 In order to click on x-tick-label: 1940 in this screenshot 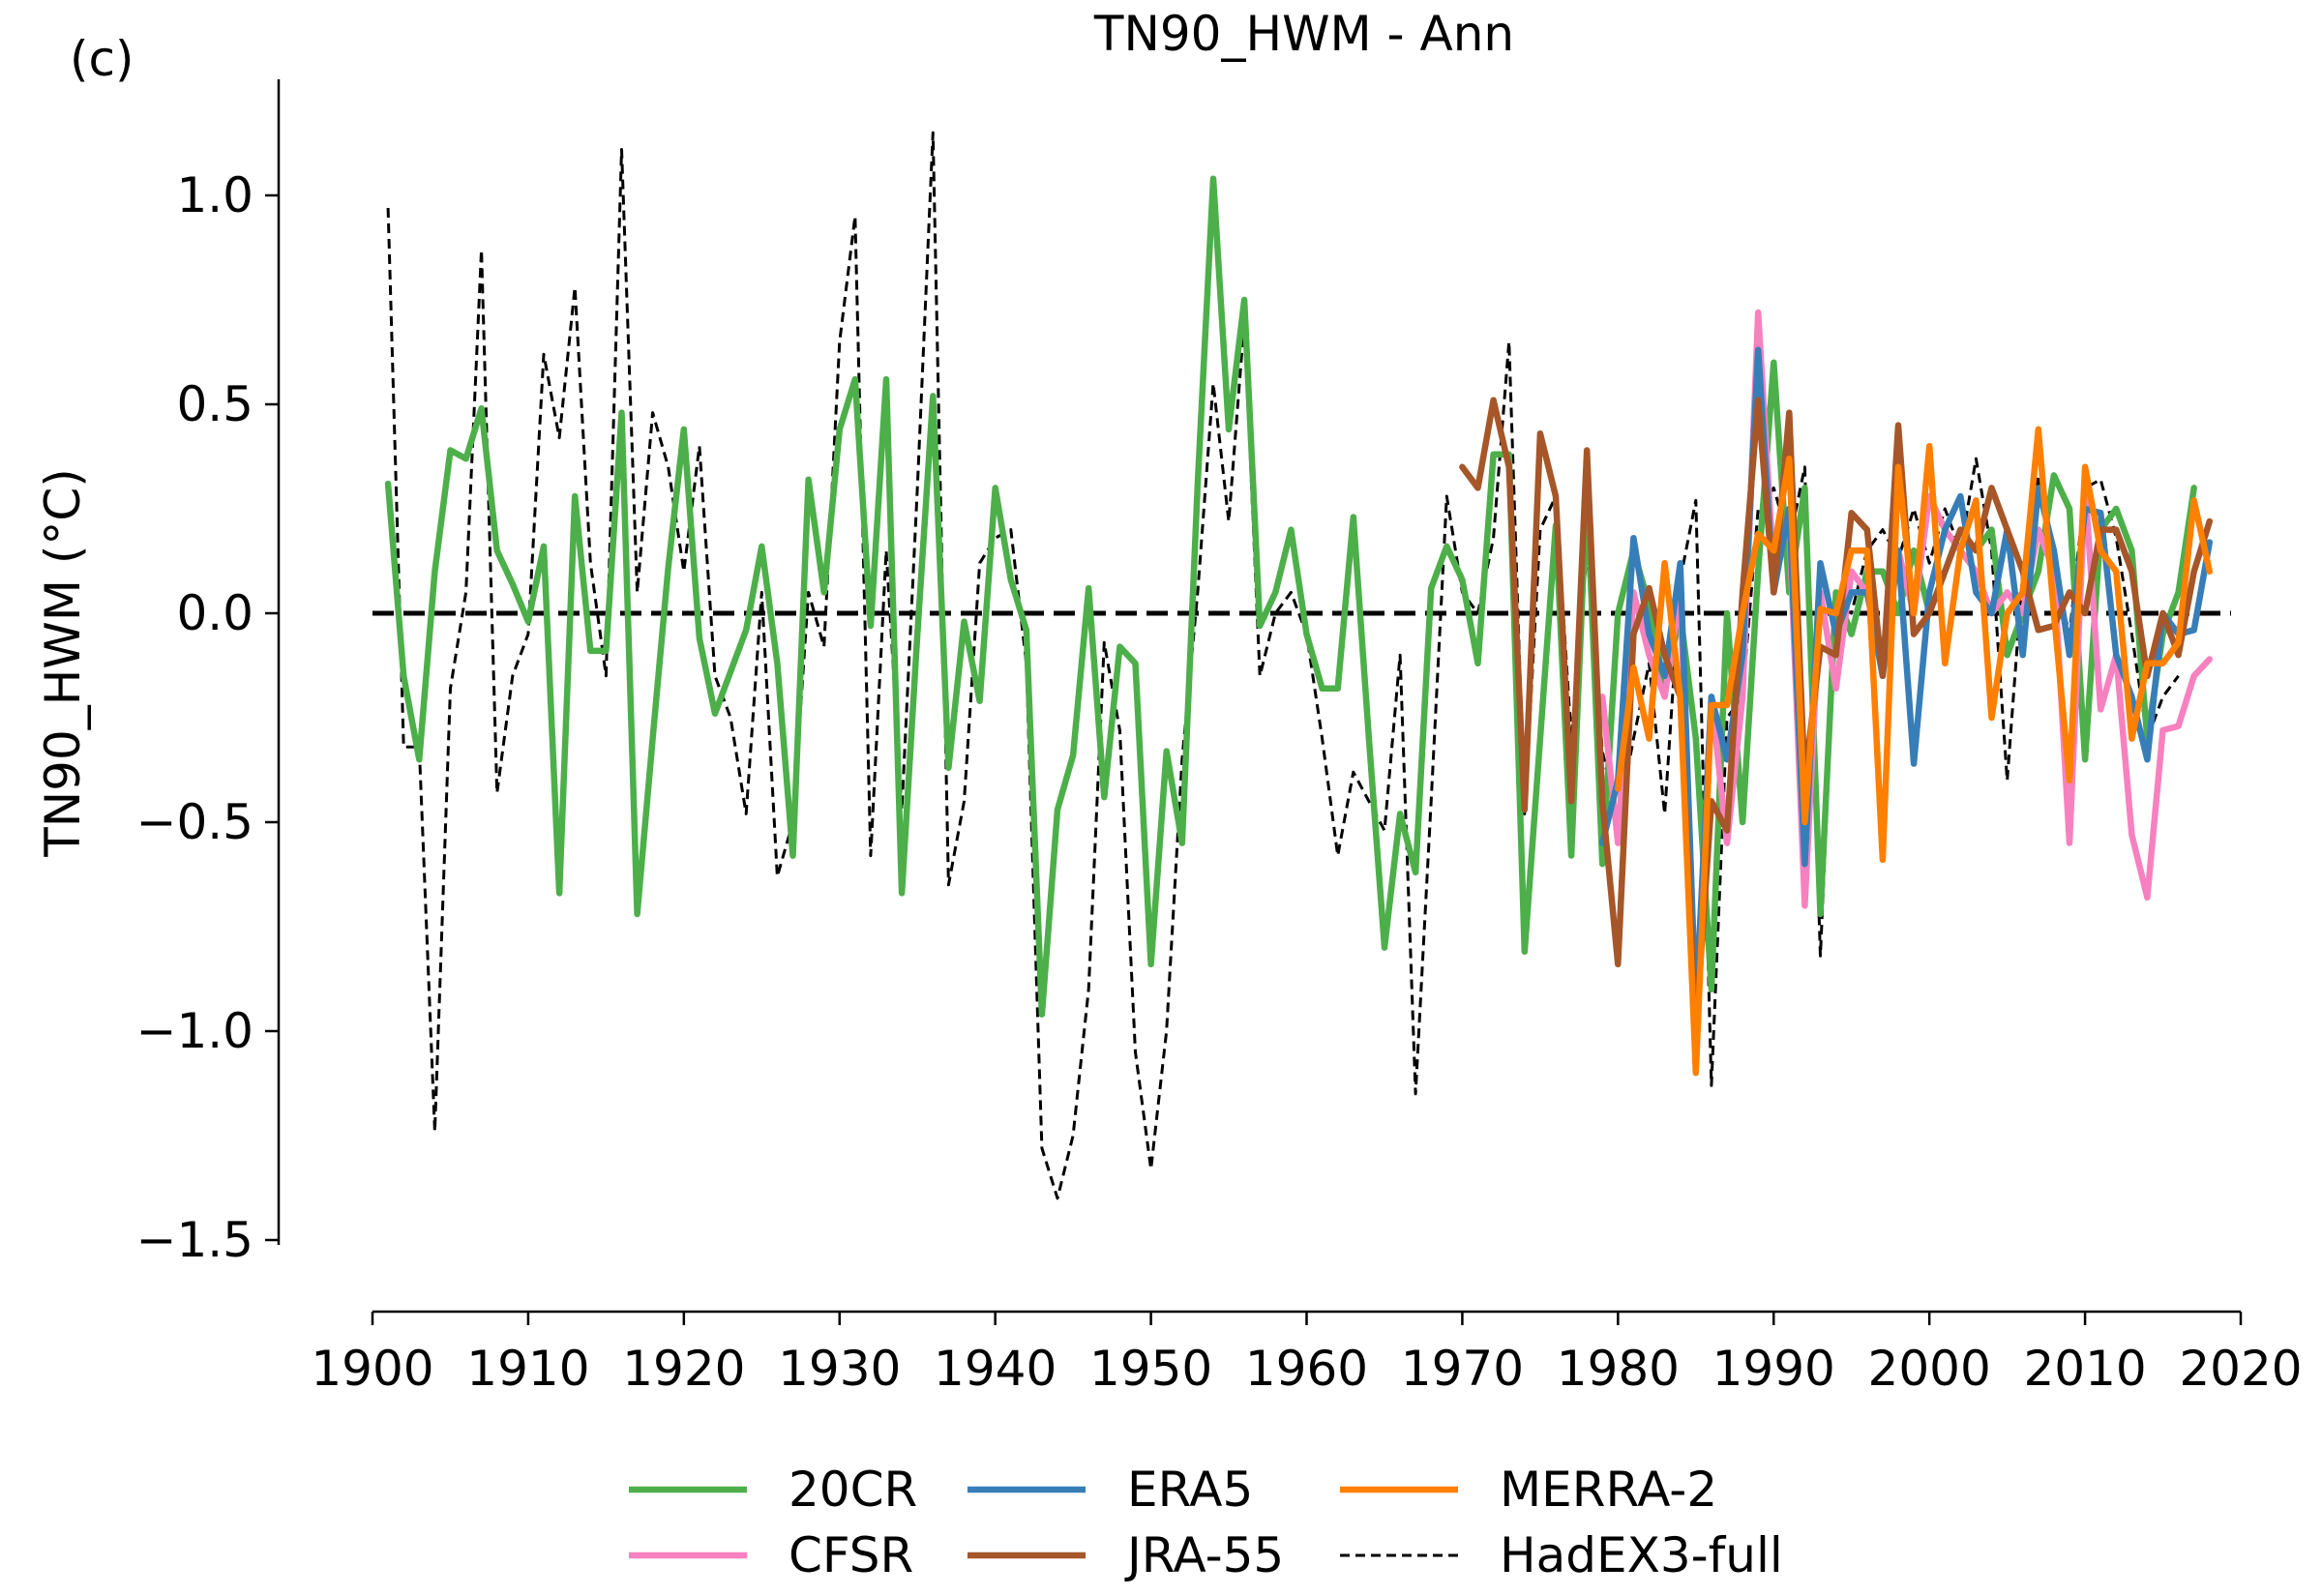, I will do `click(995, 1369)`.